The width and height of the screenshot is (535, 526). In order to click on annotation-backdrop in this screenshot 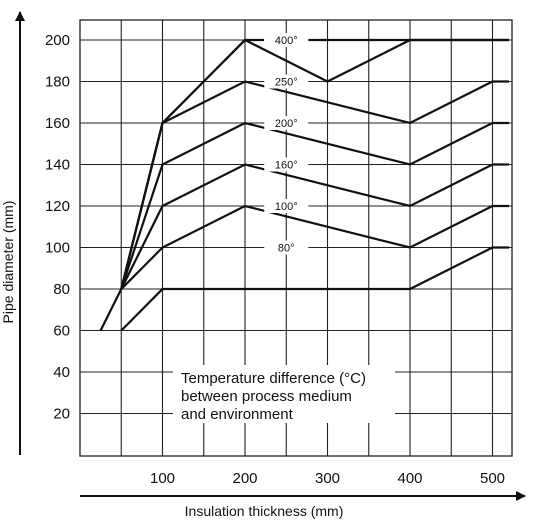, I will do `click(284, 394)`.